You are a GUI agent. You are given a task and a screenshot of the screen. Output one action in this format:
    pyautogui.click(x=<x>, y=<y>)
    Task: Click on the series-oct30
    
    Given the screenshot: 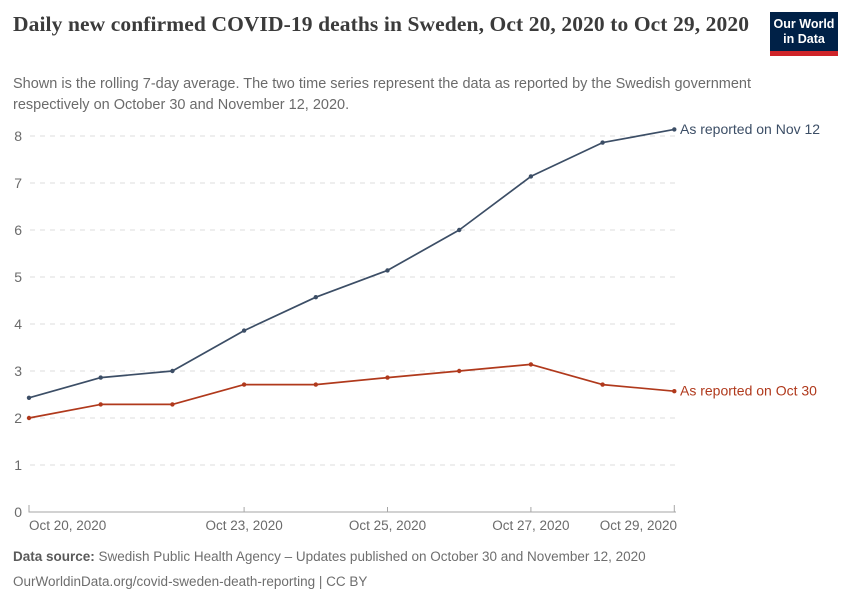 What is the action you would take?
    pyautogui.click(x=351, y=391)
    